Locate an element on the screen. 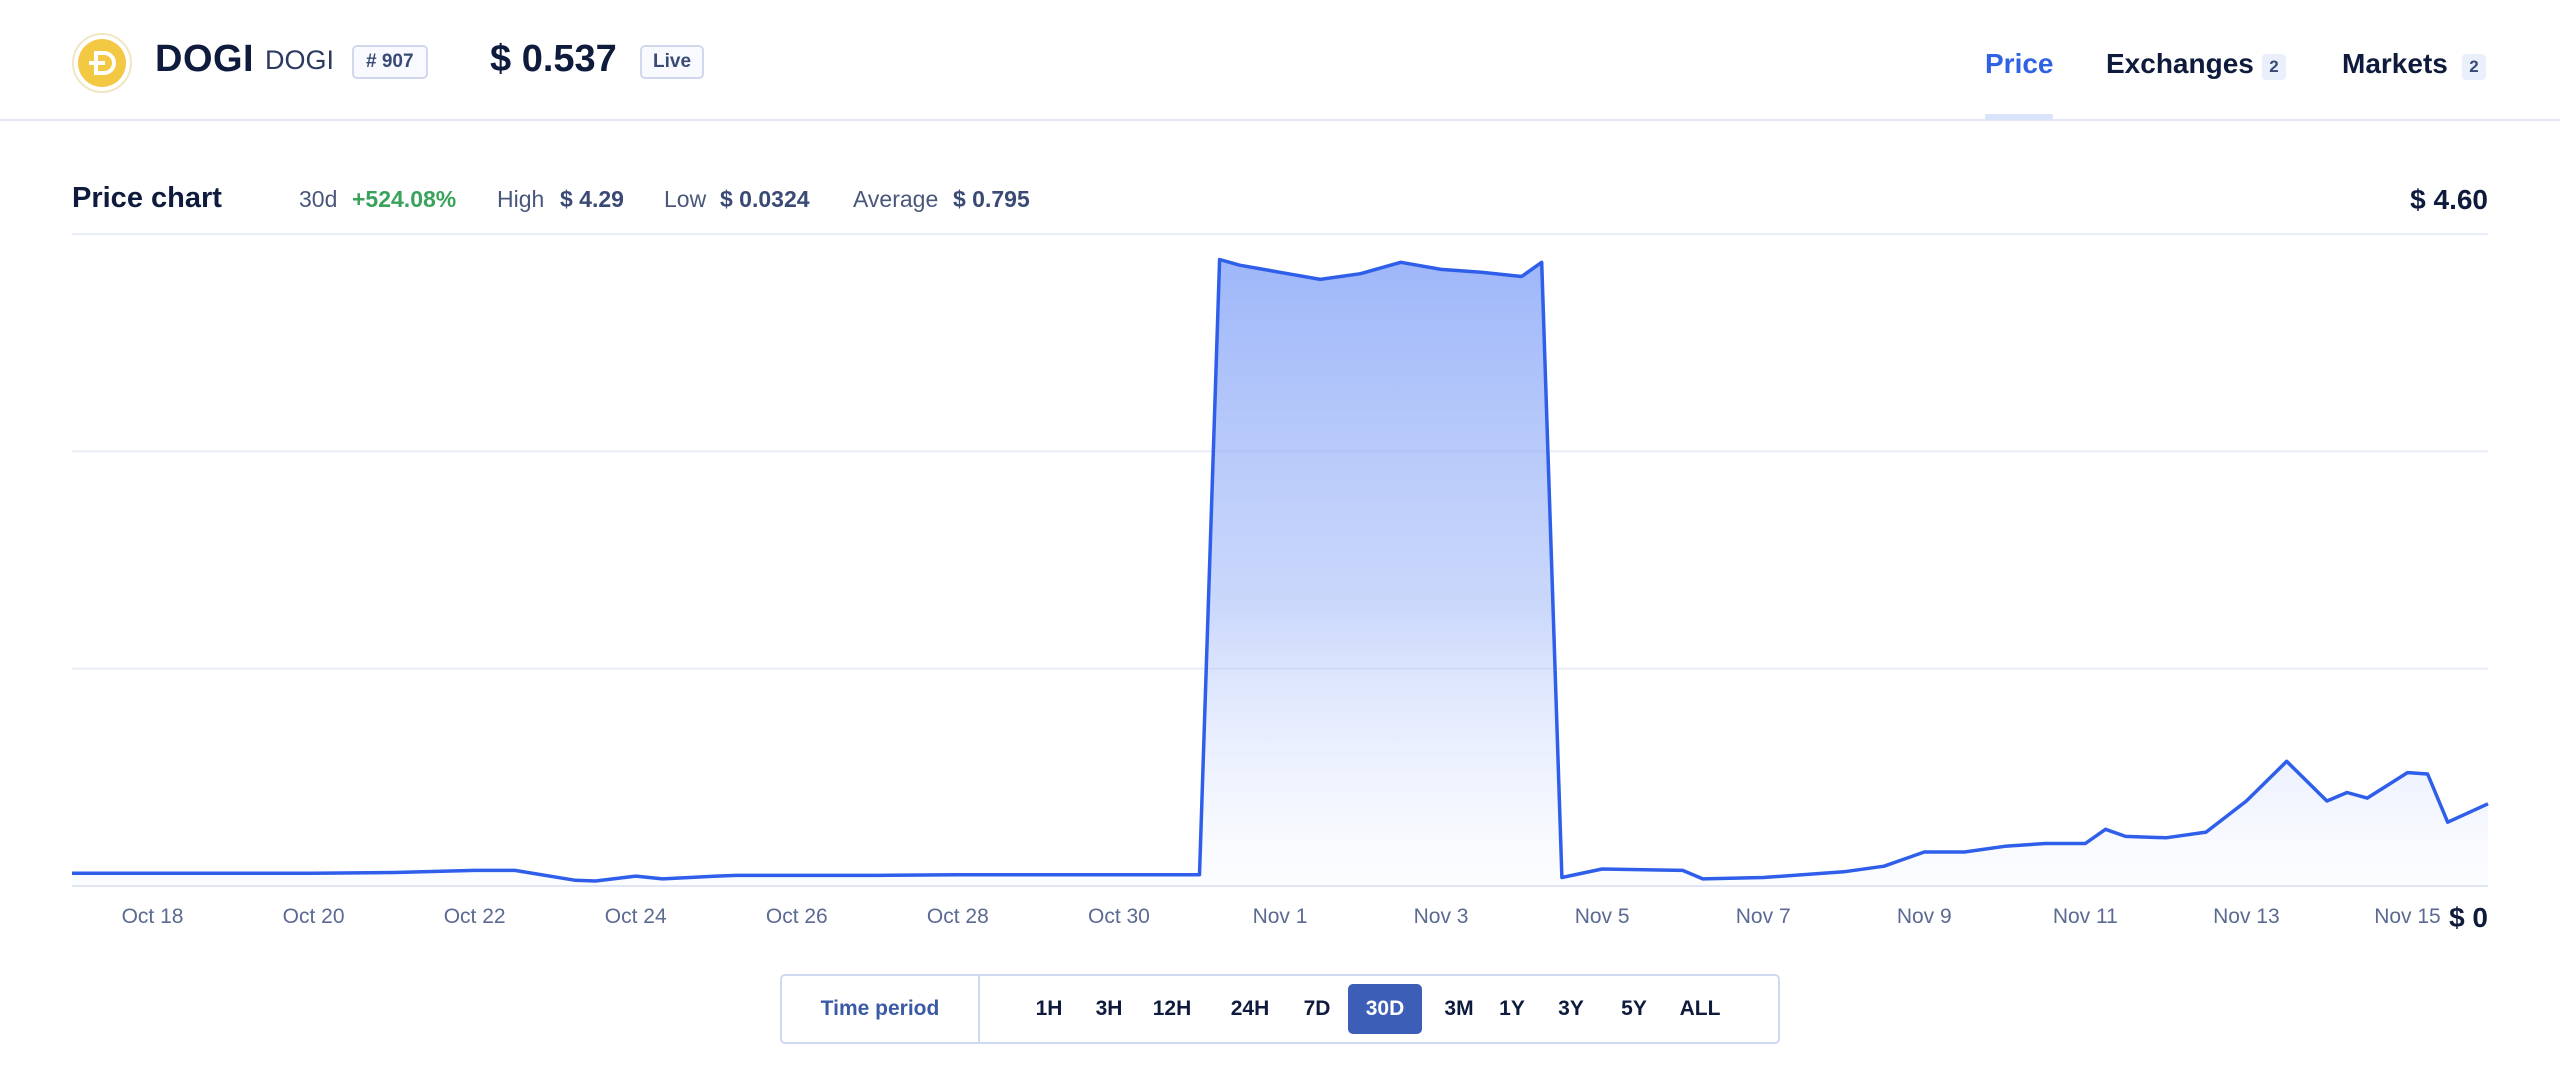 This screenshot has width=2560, height=1079. y-axis-max-label: $ 4.60 is located at coordinates (2449, 199).